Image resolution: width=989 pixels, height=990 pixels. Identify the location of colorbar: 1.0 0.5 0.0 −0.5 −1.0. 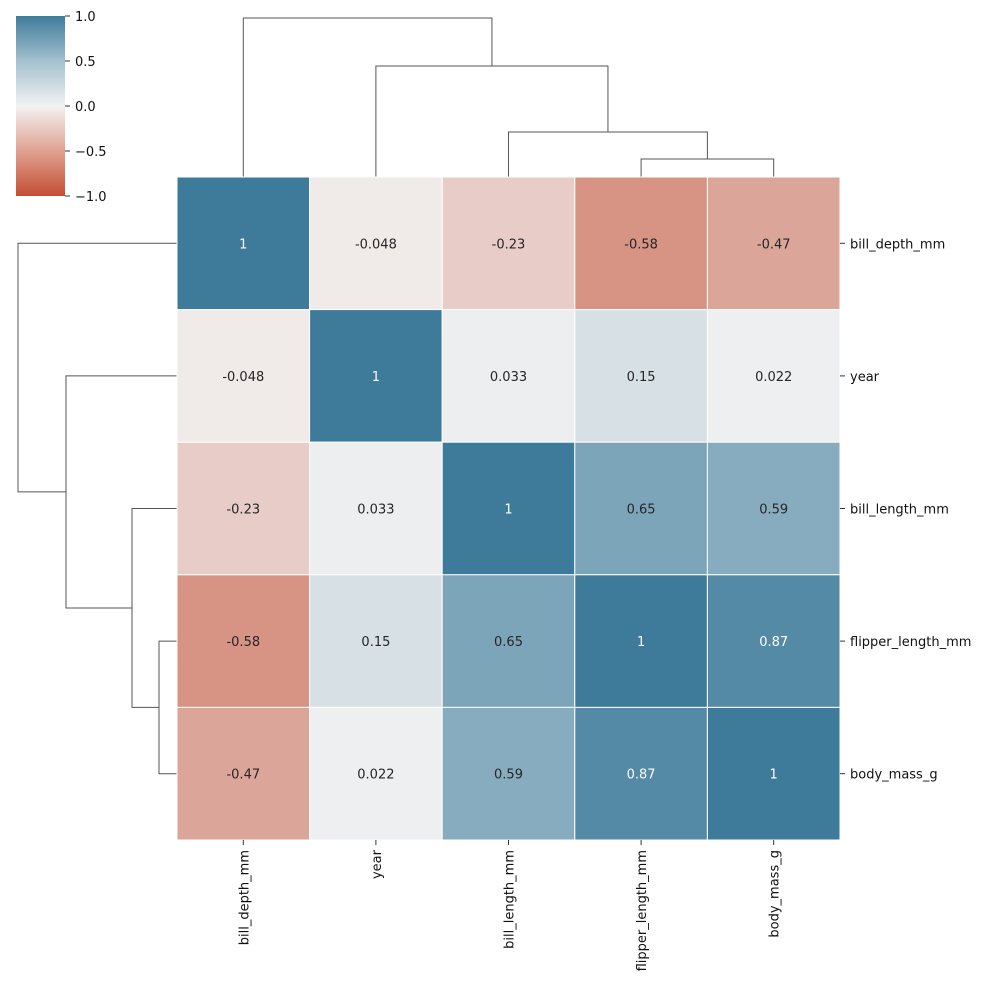
(61, 107).